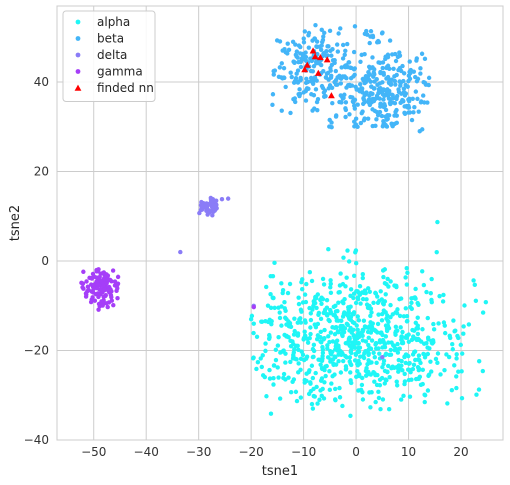  I want to click on finded-nn-point, so click(331, 95).